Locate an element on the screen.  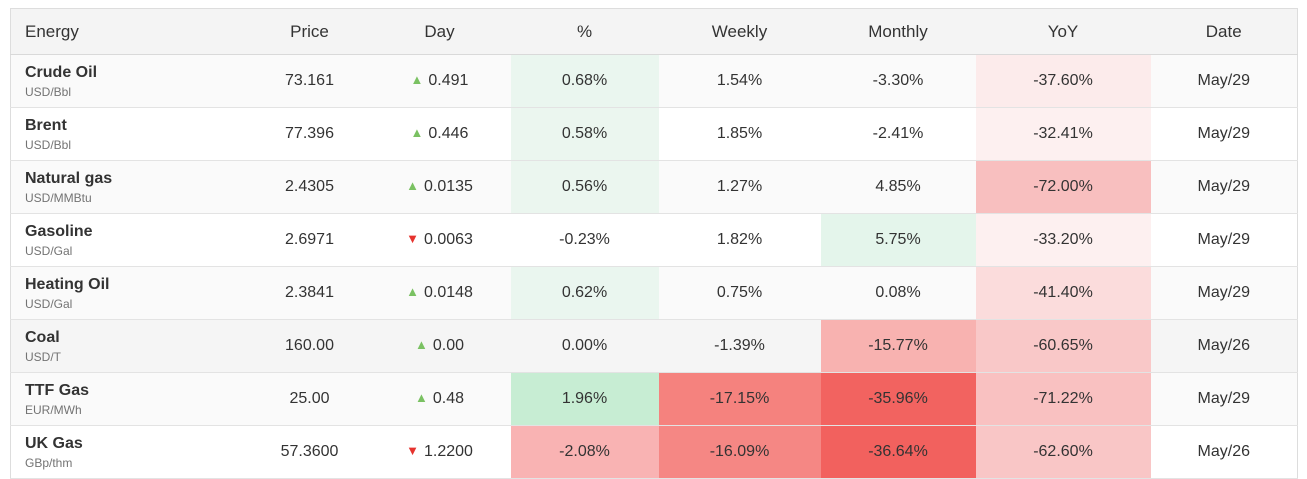
commodity-cell-heating-oil: Heating Oil USD/Gal is located at coordinates (130, 293).